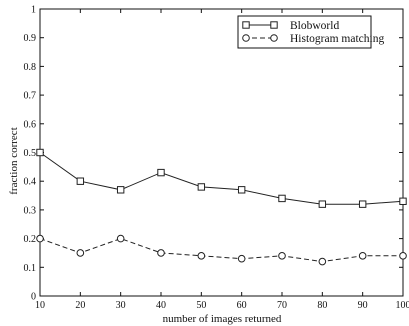 This screenshot has width=409, height=326. What do you see at coordinates (222, 319) in the screenshot?
I see `x-axis-title: number of images returned` at bounding box center [222, 319].